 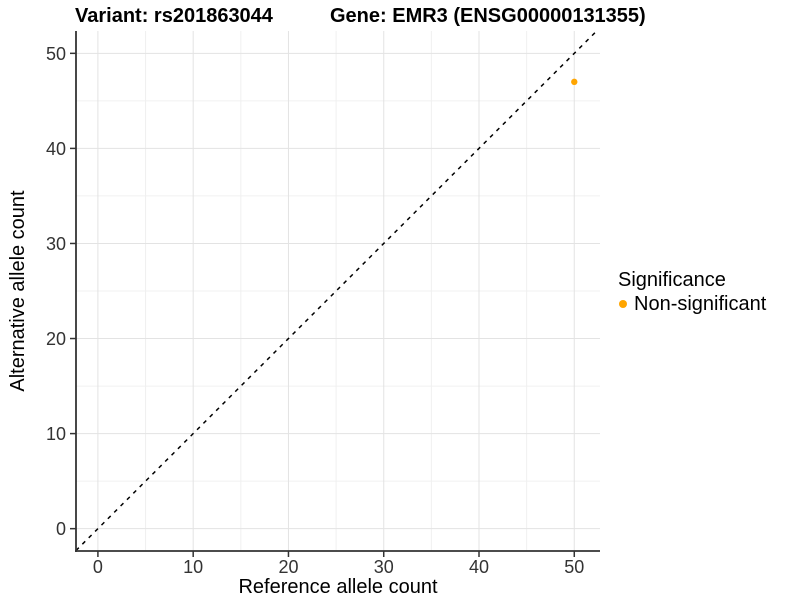 I want to click on x-axis-title: Reference allele count, so click(x=338, y=587).